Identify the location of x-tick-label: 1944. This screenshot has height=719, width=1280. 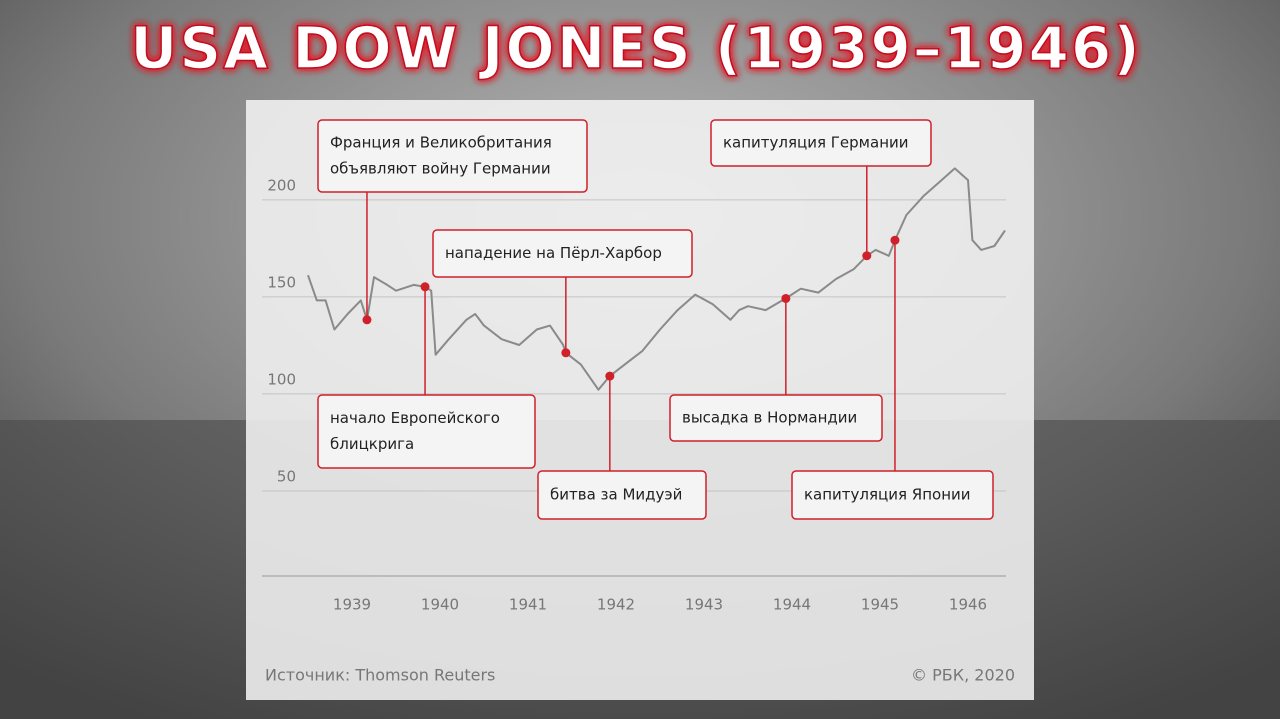
(792, 605).